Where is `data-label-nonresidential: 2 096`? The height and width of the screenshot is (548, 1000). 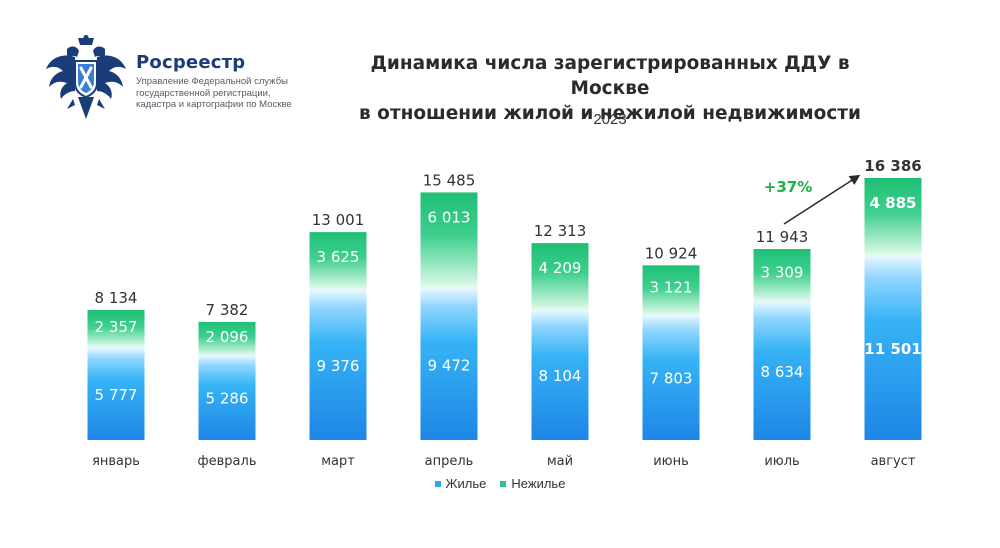
data-label-nonresidential: 2 096 is located at coordinates (227, 337).